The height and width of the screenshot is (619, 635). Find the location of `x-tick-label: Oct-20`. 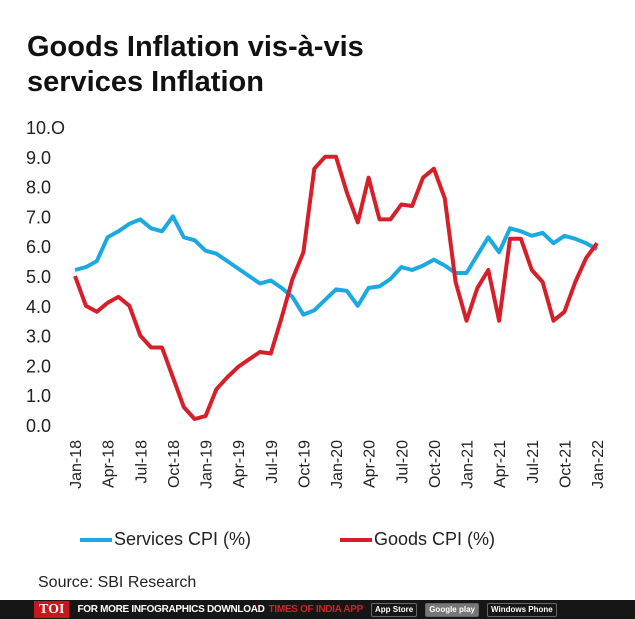

x-tick-label: Oct-20 is located at coordinates (435, 464).